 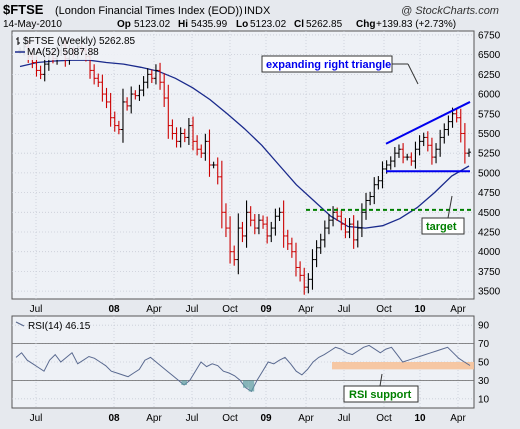 What do you see at coordinates (299, 24) in the screenshot?
I see `quote-close-label: Cl` at bounding box center [299, 24].